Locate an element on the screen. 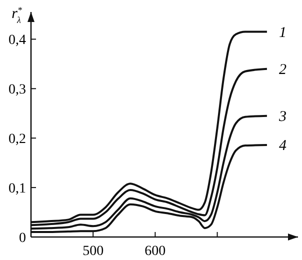  series-label: 3 is located at coordinates (282, 116).